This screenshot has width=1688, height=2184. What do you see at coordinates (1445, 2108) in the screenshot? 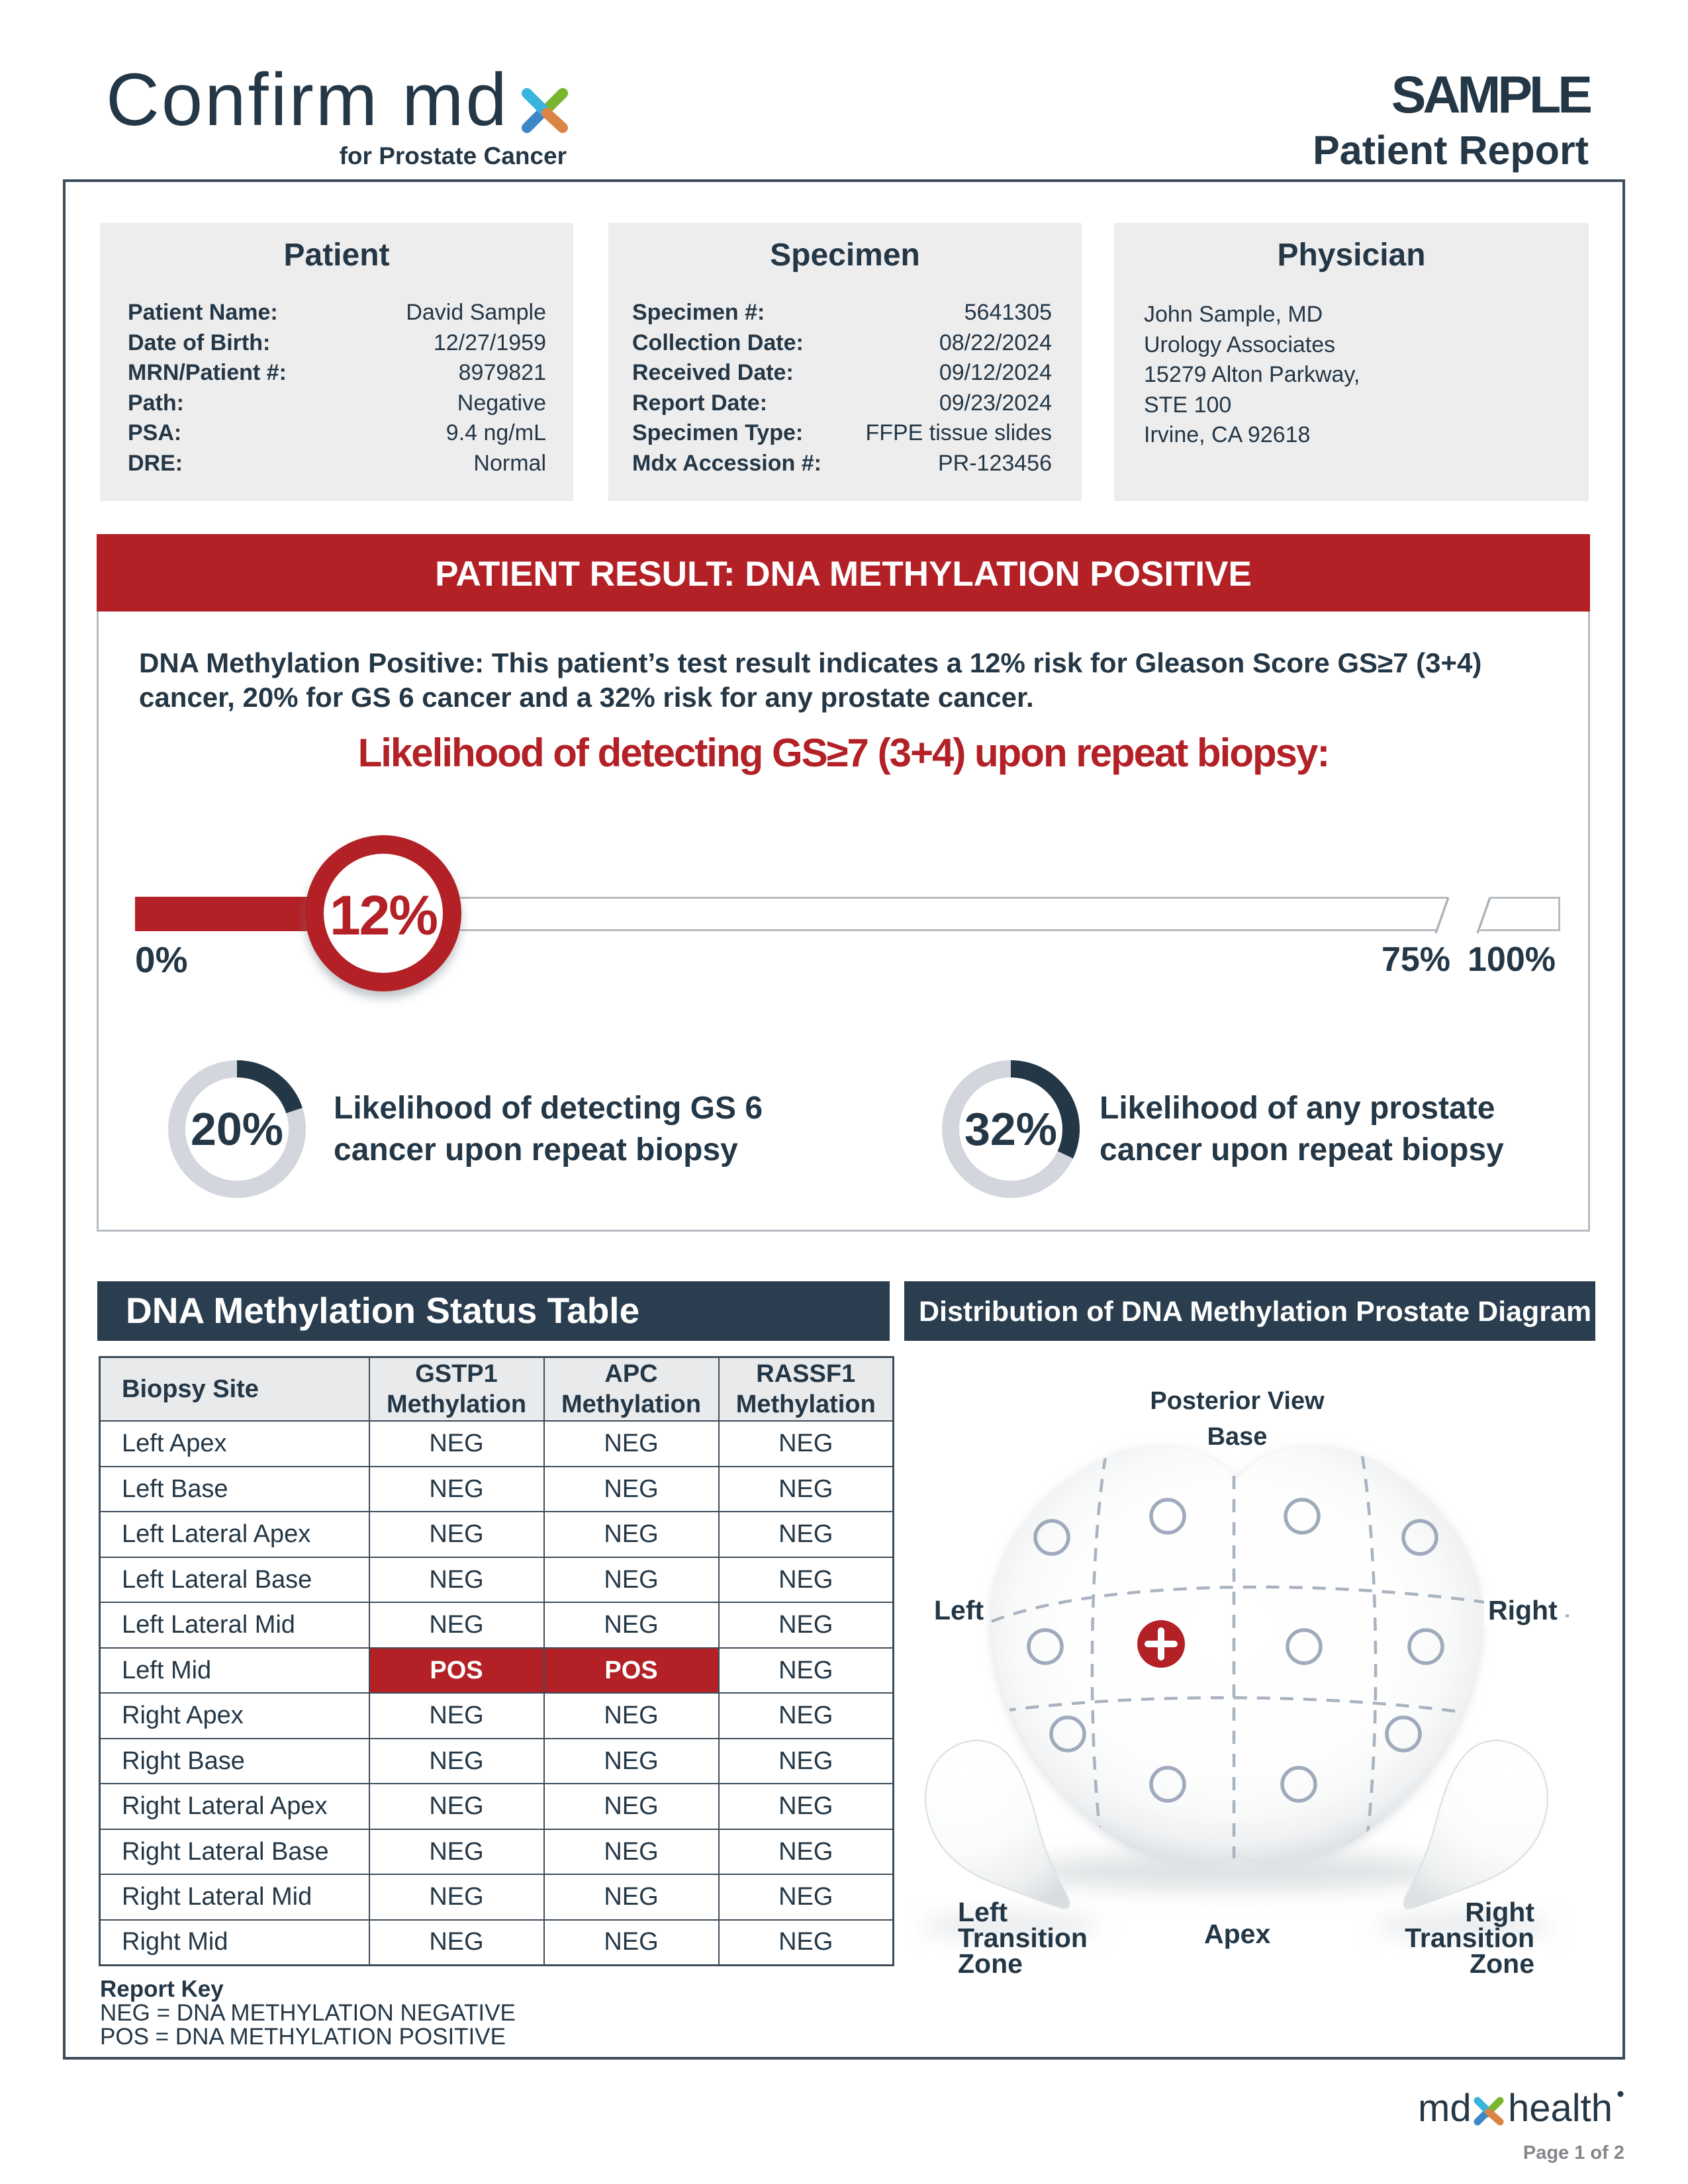
I see `svg-text: md` at bounding box center [1445, 2108].